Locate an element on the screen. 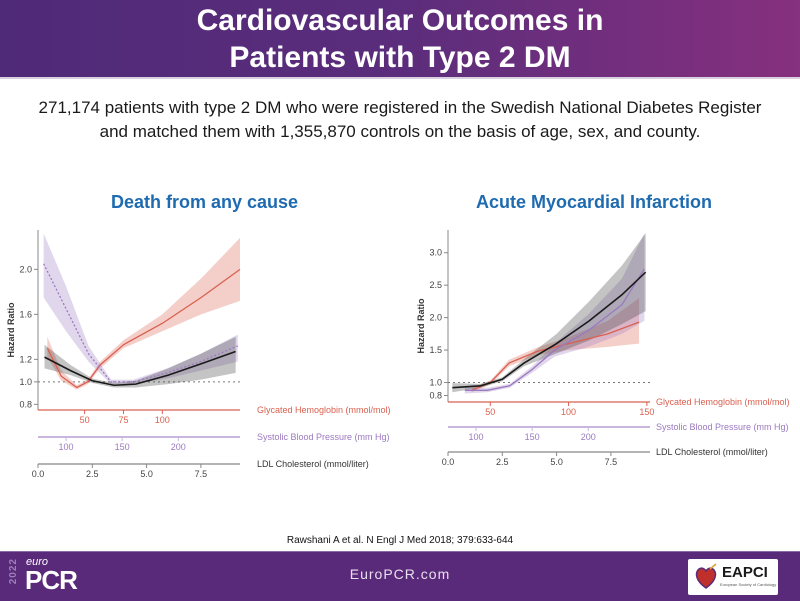 Image resolution: width=800 pixels, height=601 pixels. ci-band-hba1c is located at coordinates (144, 313).